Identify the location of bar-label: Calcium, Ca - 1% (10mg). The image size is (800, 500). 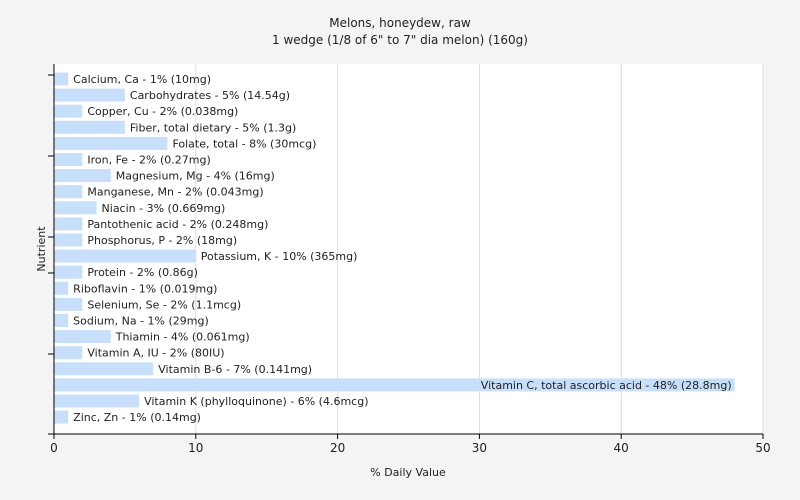
(142, 79).